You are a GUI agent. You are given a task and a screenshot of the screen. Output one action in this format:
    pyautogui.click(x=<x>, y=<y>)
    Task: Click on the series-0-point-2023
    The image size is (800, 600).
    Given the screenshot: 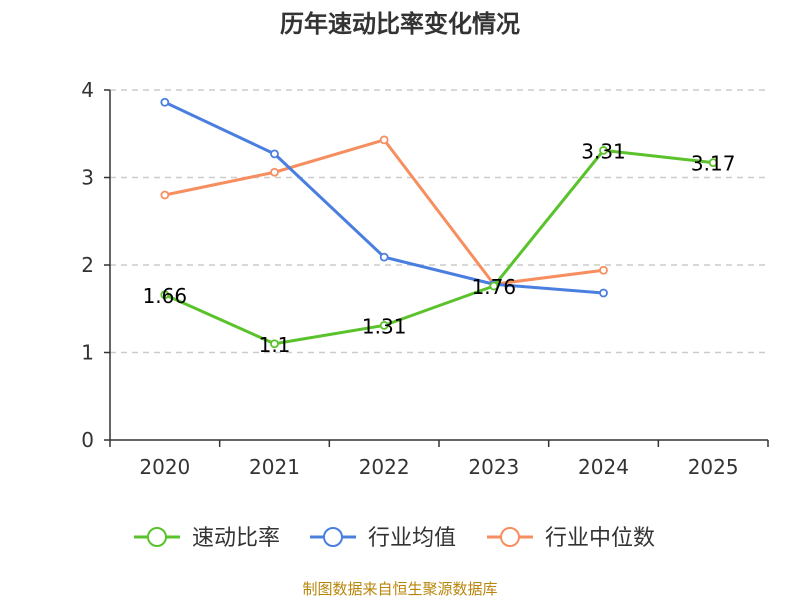 What is the action you would take?
    pyautogui.click(x=494, y=286)
    